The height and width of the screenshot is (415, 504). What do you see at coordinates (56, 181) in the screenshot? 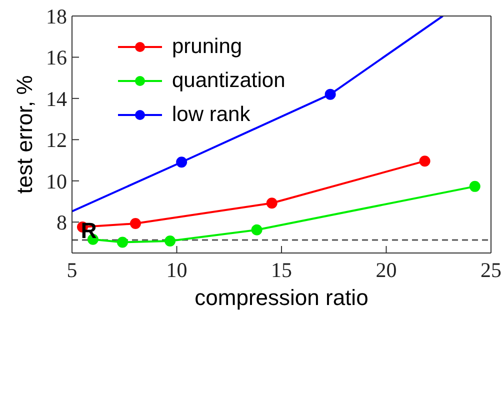
I see `y-tick-label: 10` at bounding box center [56, 181].